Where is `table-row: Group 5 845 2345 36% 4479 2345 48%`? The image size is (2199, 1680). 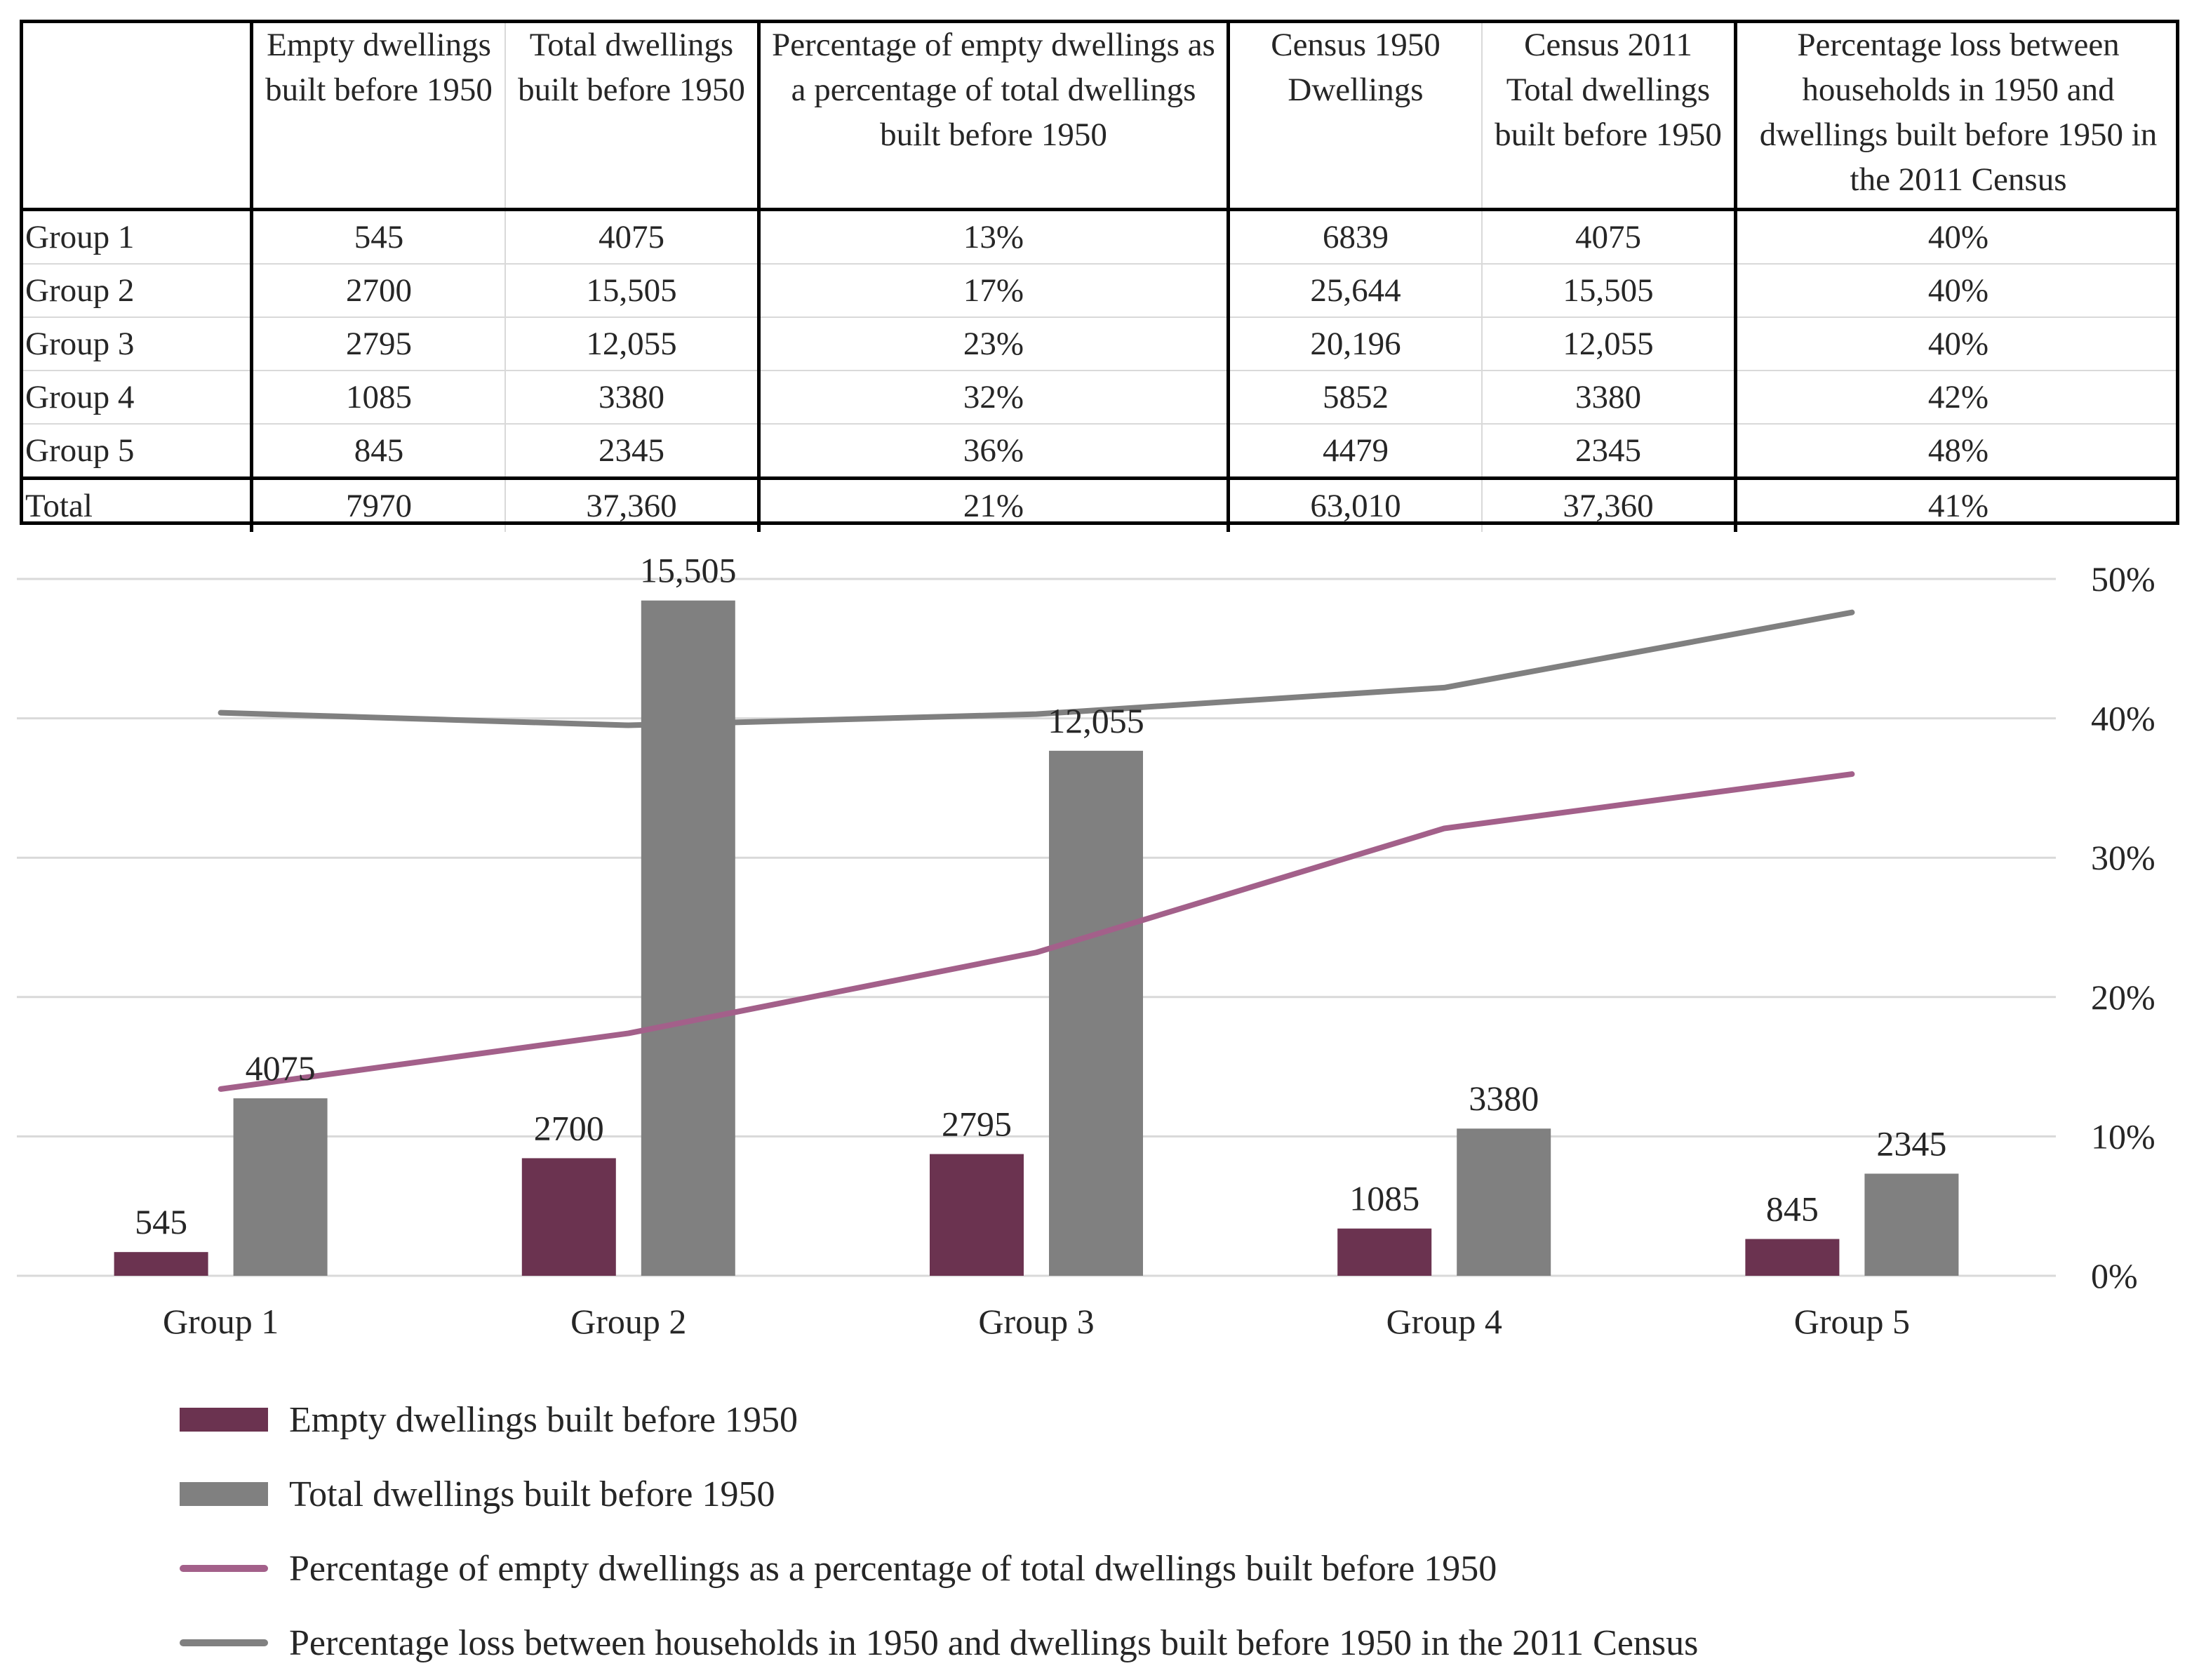 table-row: Group 5 845 2345 36% 4479 2345 48% is located at coordinates (1099, 451).